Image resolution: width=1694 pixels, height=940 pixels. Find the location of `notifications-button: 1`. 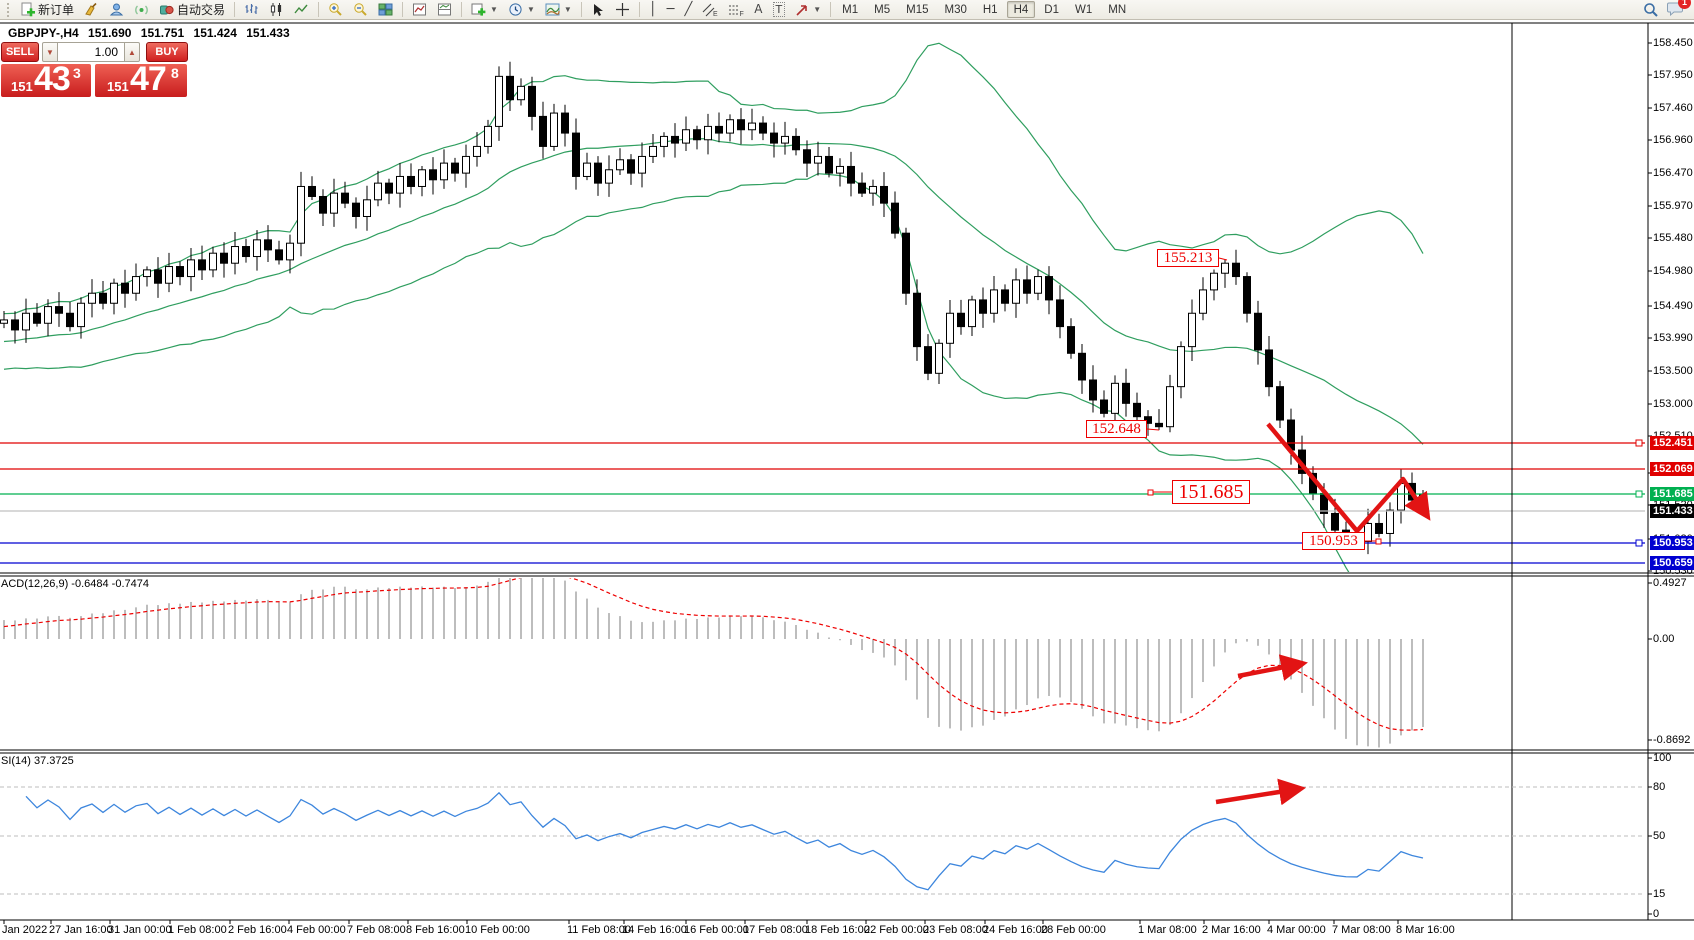

notifications-button: 1 is located at coordinates (1679, 9).